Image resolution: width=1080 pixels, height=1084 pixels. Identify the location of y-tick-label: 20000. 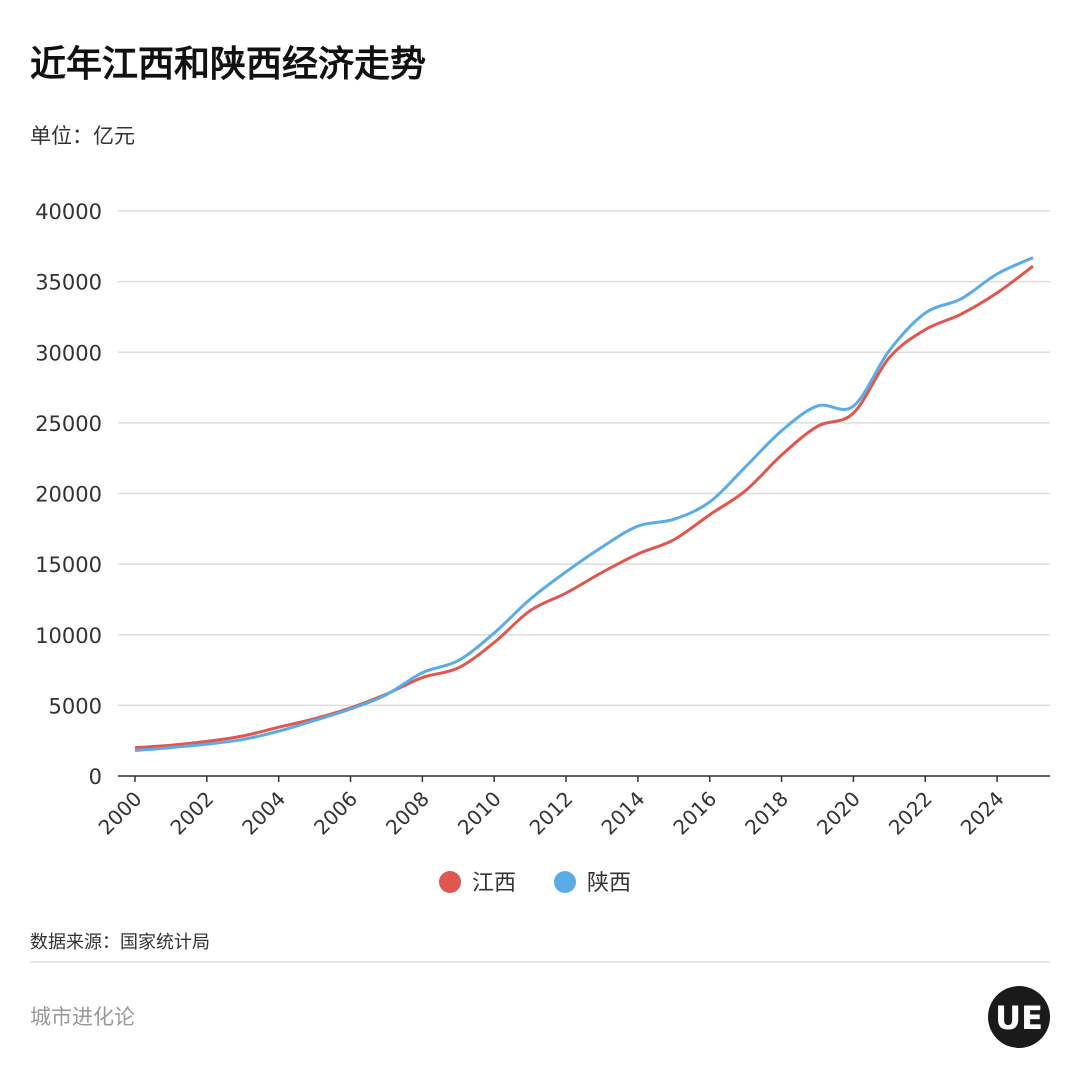
(68, 495).